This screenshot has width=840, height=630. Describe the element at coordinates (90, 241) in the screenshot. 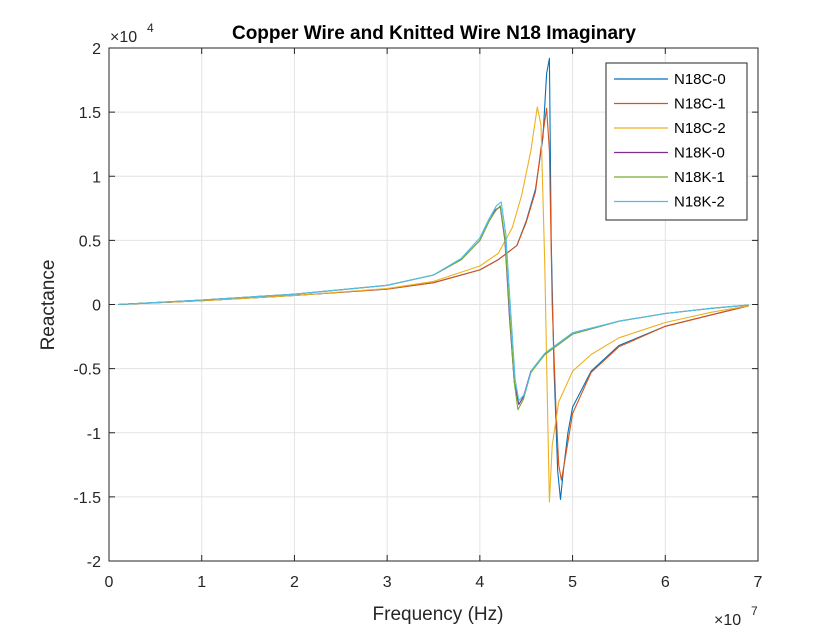

I see `y-tick-label: 0.5` at that location.